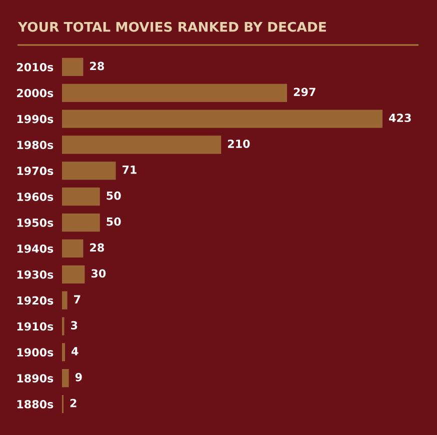 The image size is (437, 435). What do you see at coordinates (75, 351) in the screenshot?
I see `data-label: 4` at bounding box center [75, 351].